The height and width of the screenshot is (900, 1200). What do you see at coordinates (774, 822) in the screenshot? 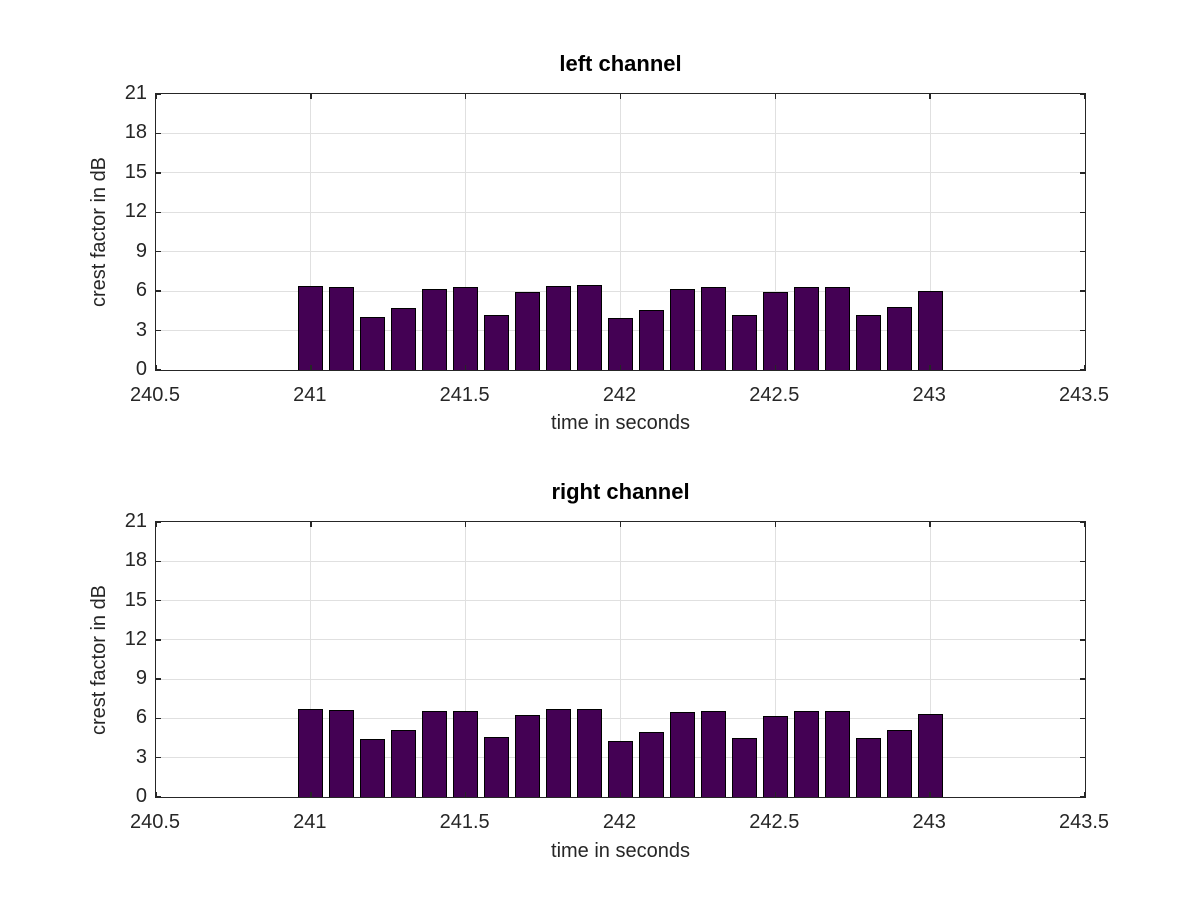
I see `x-tick-label: 242.5` at bounding box center [774, 822].